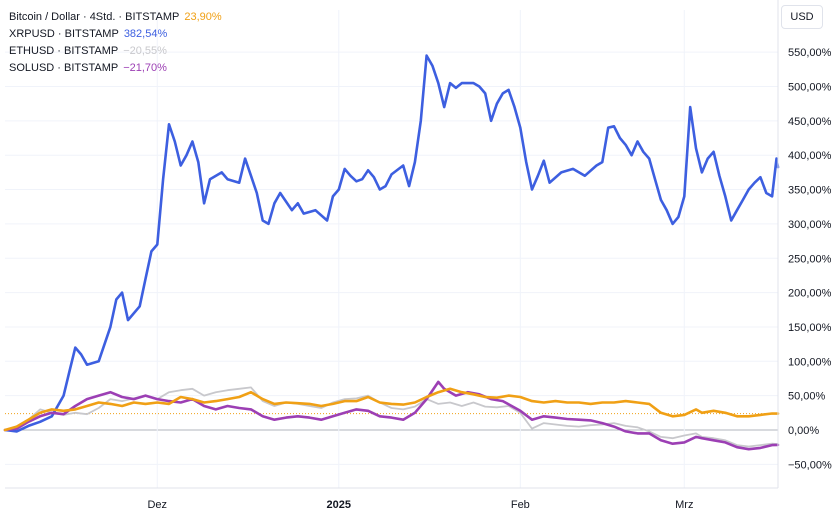 The height and width of the screenshot is (515, 837). Describe the element at coordinates (94, 17) in the screenshot. I see `legend-label: Bitcoin / Dollar · 4Std. · BITSTAMP` at that location.